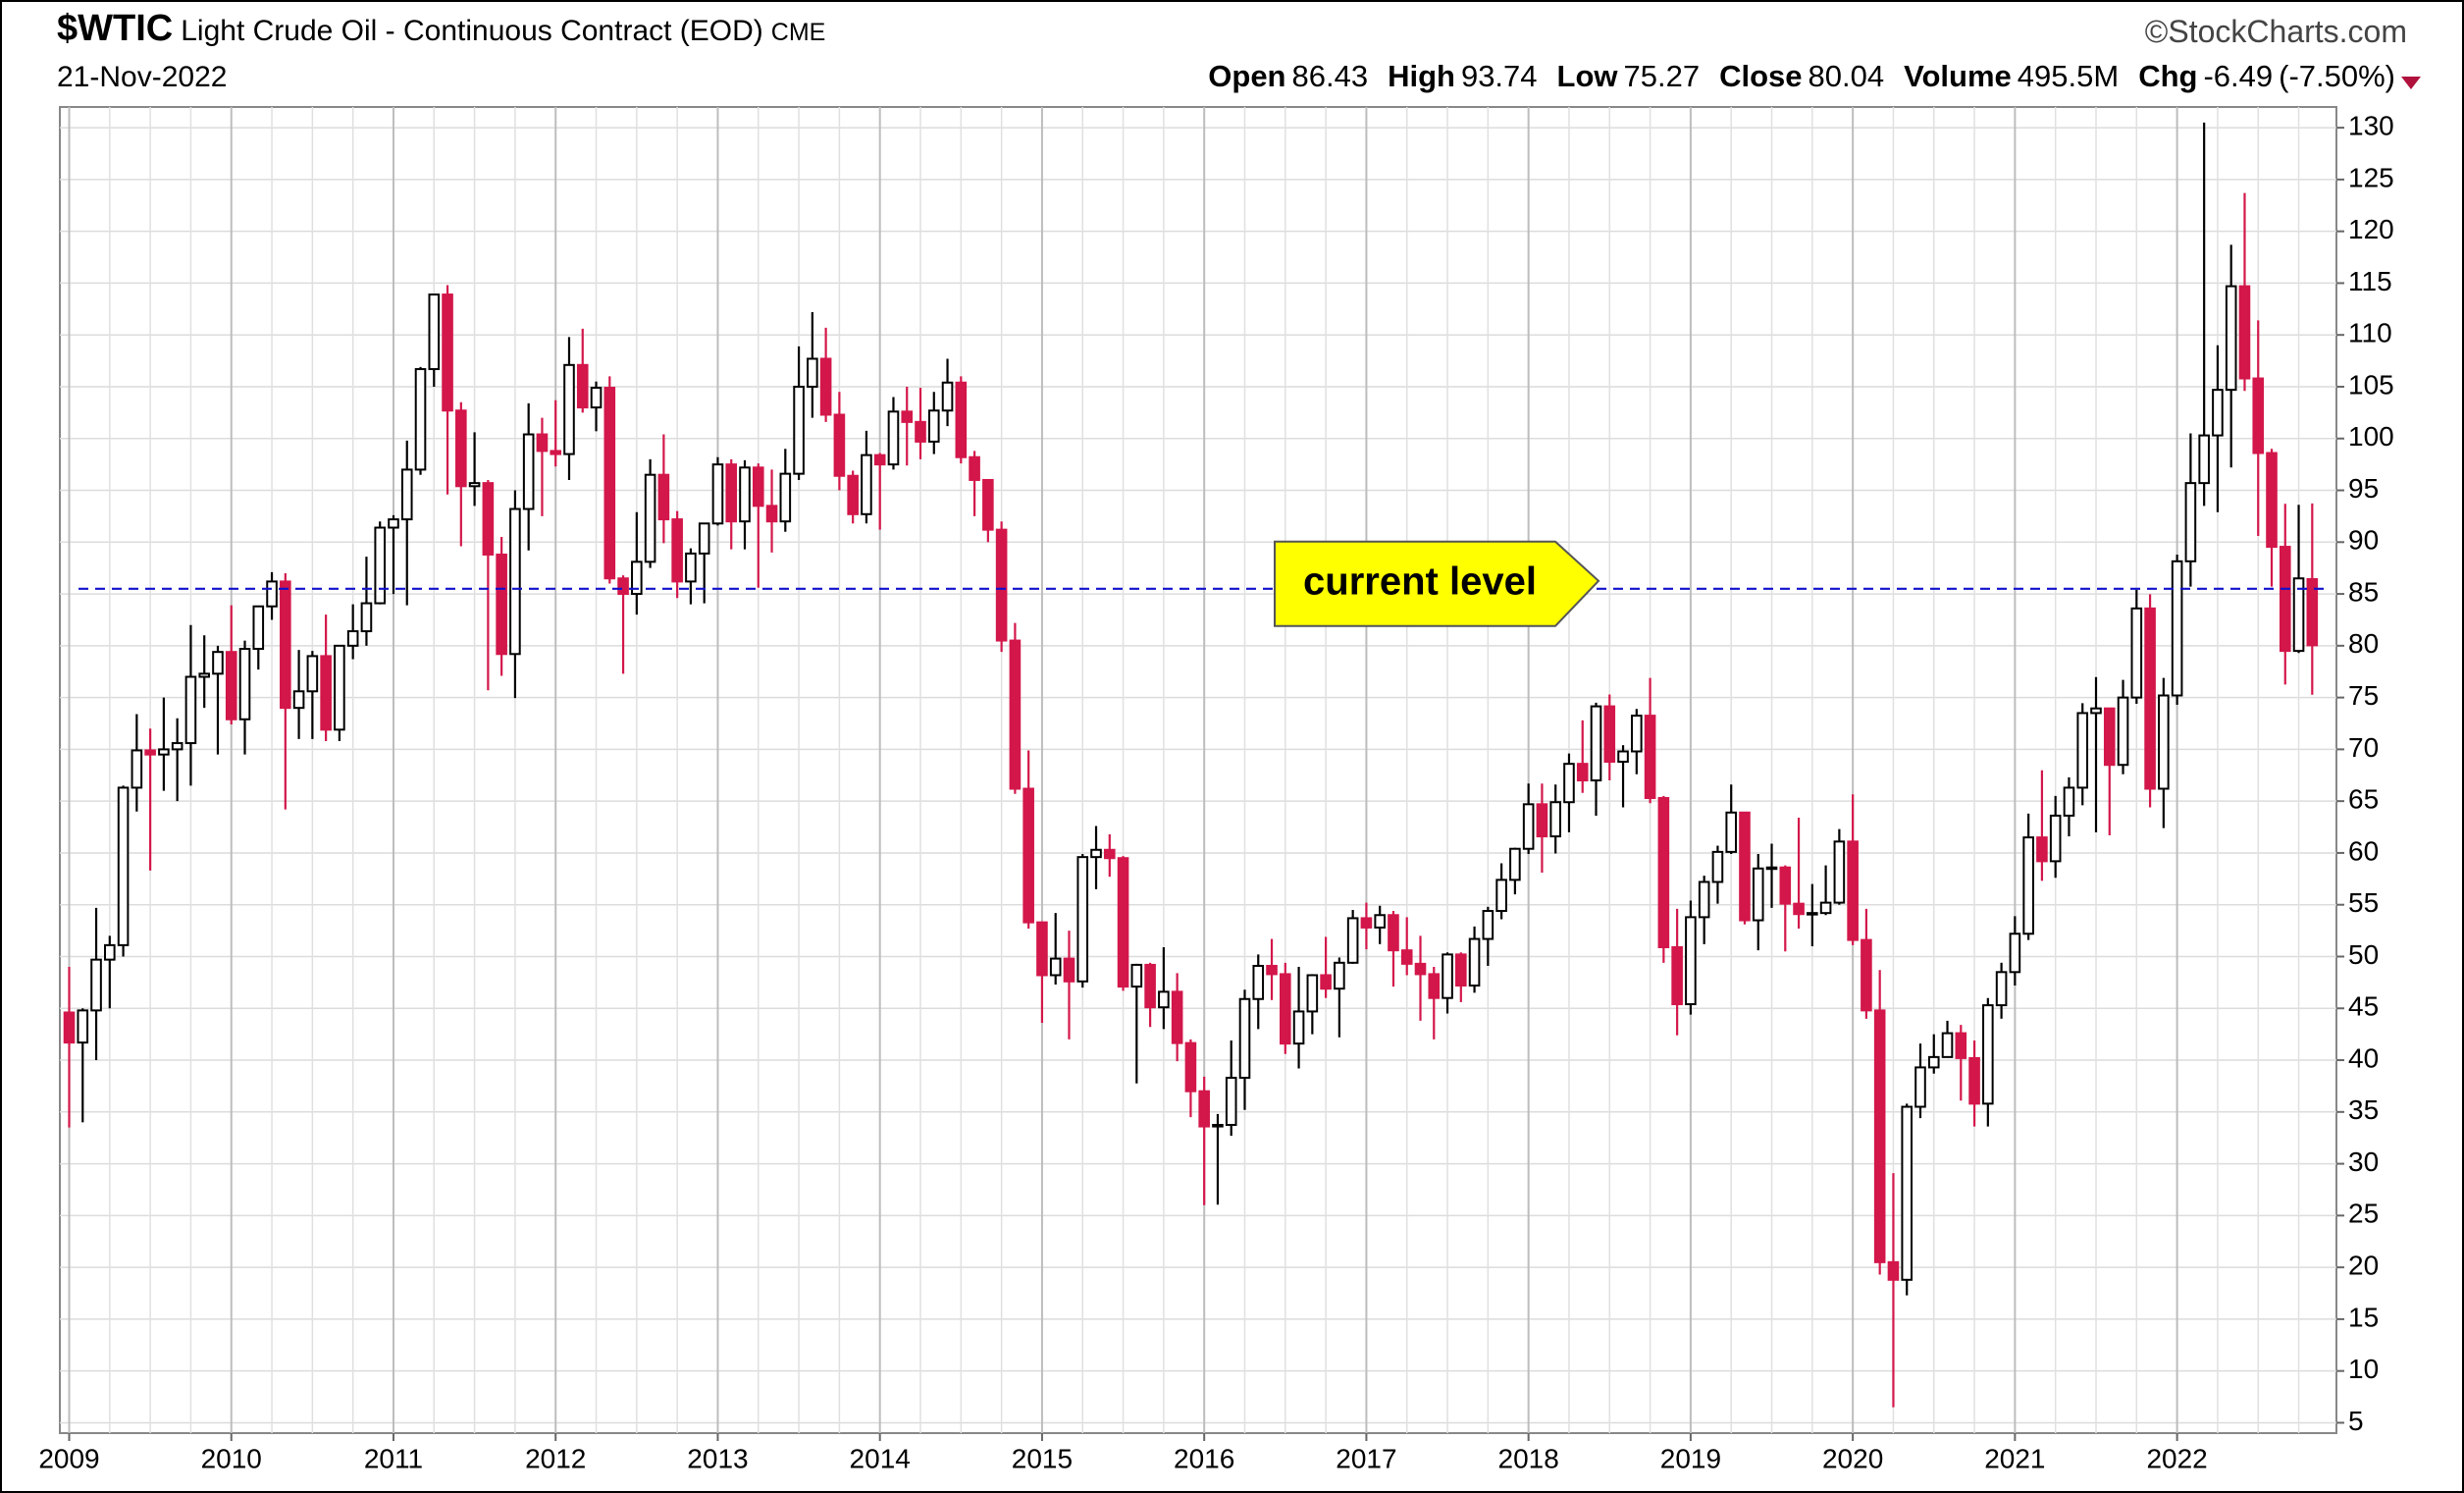 Image resolution: width=2464 pixels, height=1493 pixels. Describe the element at coordinates (555, 1458) in the screenshot. I see `x-tick-label: 2012` at that location.